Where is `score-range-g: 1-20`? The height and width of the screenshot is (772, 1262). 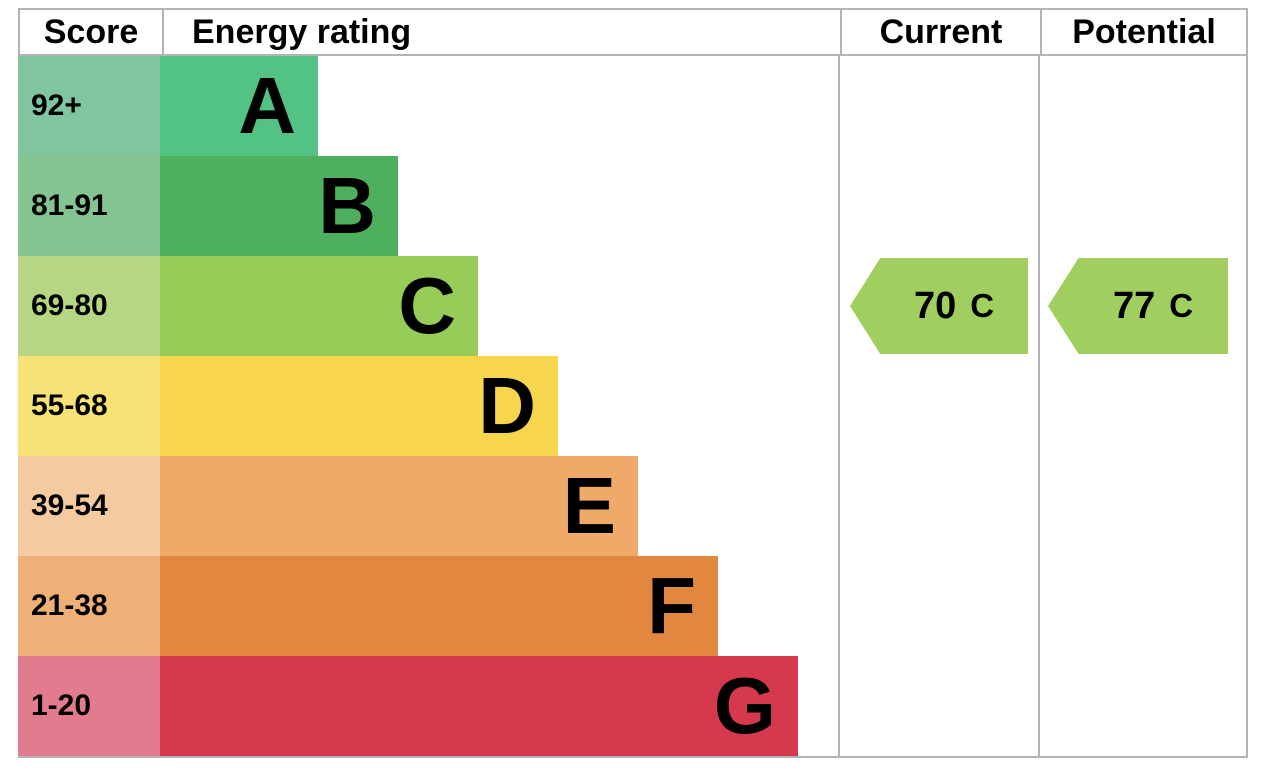
score-range-g: 1-20 is located at coordinates (61, 705).